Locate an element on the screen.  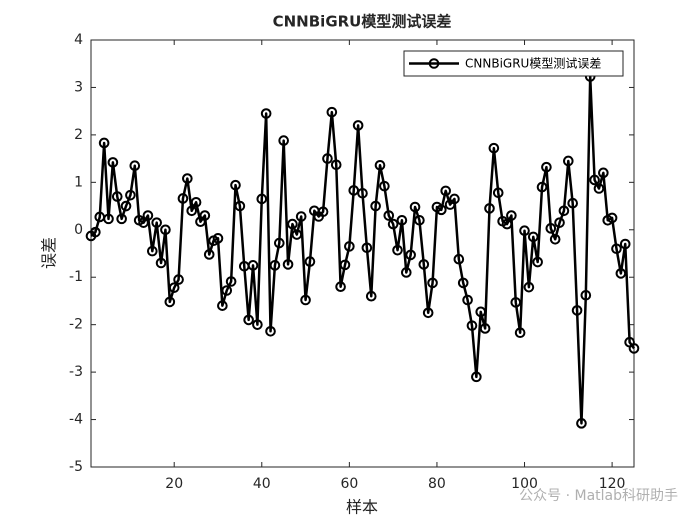
y-tick-label: -3 is located at coordinates (76, 372).